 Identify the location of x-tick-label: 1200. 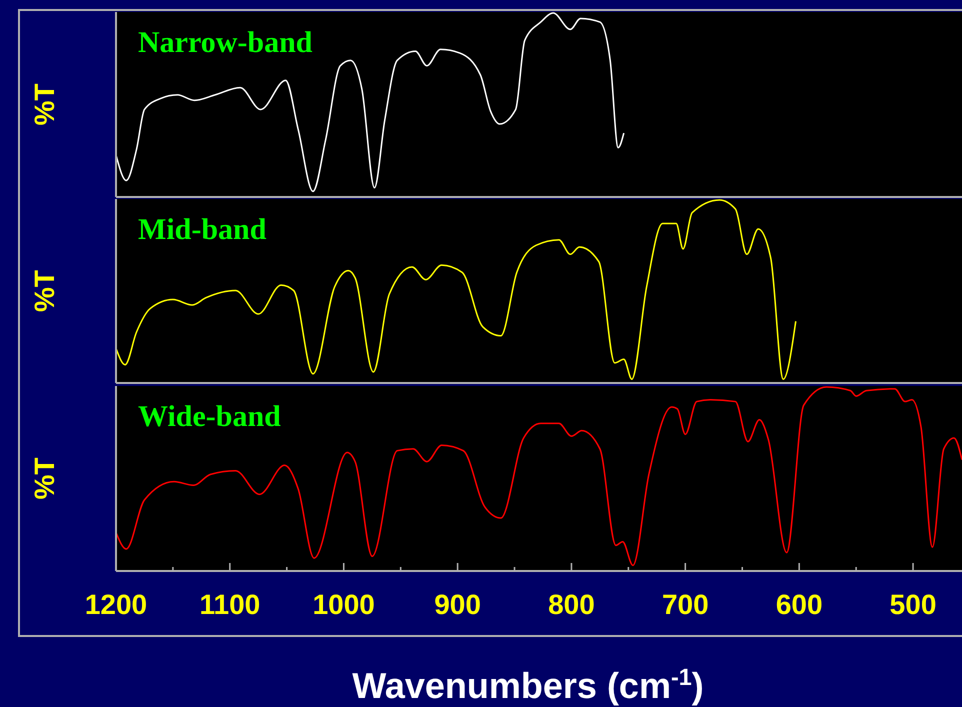
(116, 604).